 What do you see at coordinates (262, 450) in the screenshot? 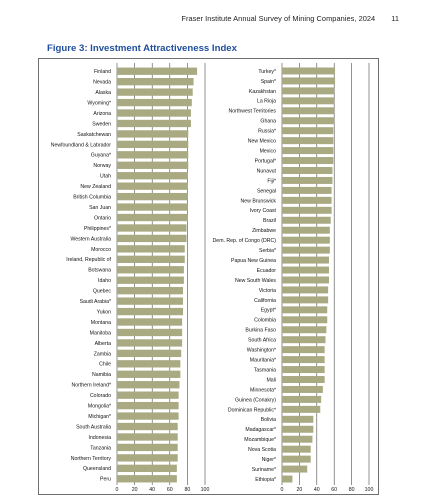
I see `category-label: Nova Scotia` at bounding box center [262, 450].